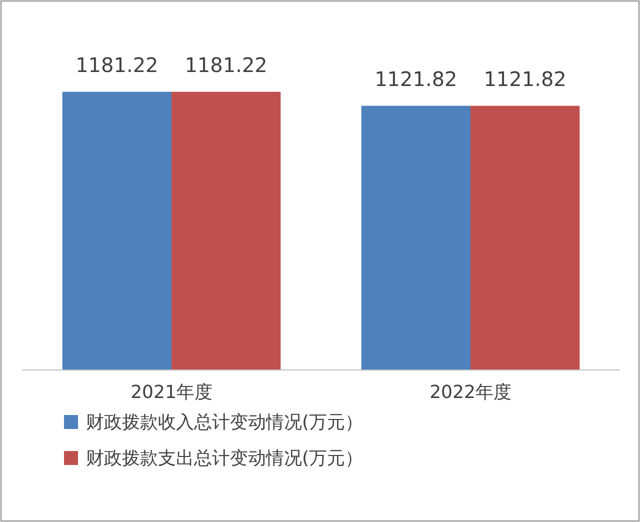 The height and width of the screenshot is (522, 640). I want to click on x-tick-label: 2022年度, so click(471, 392).